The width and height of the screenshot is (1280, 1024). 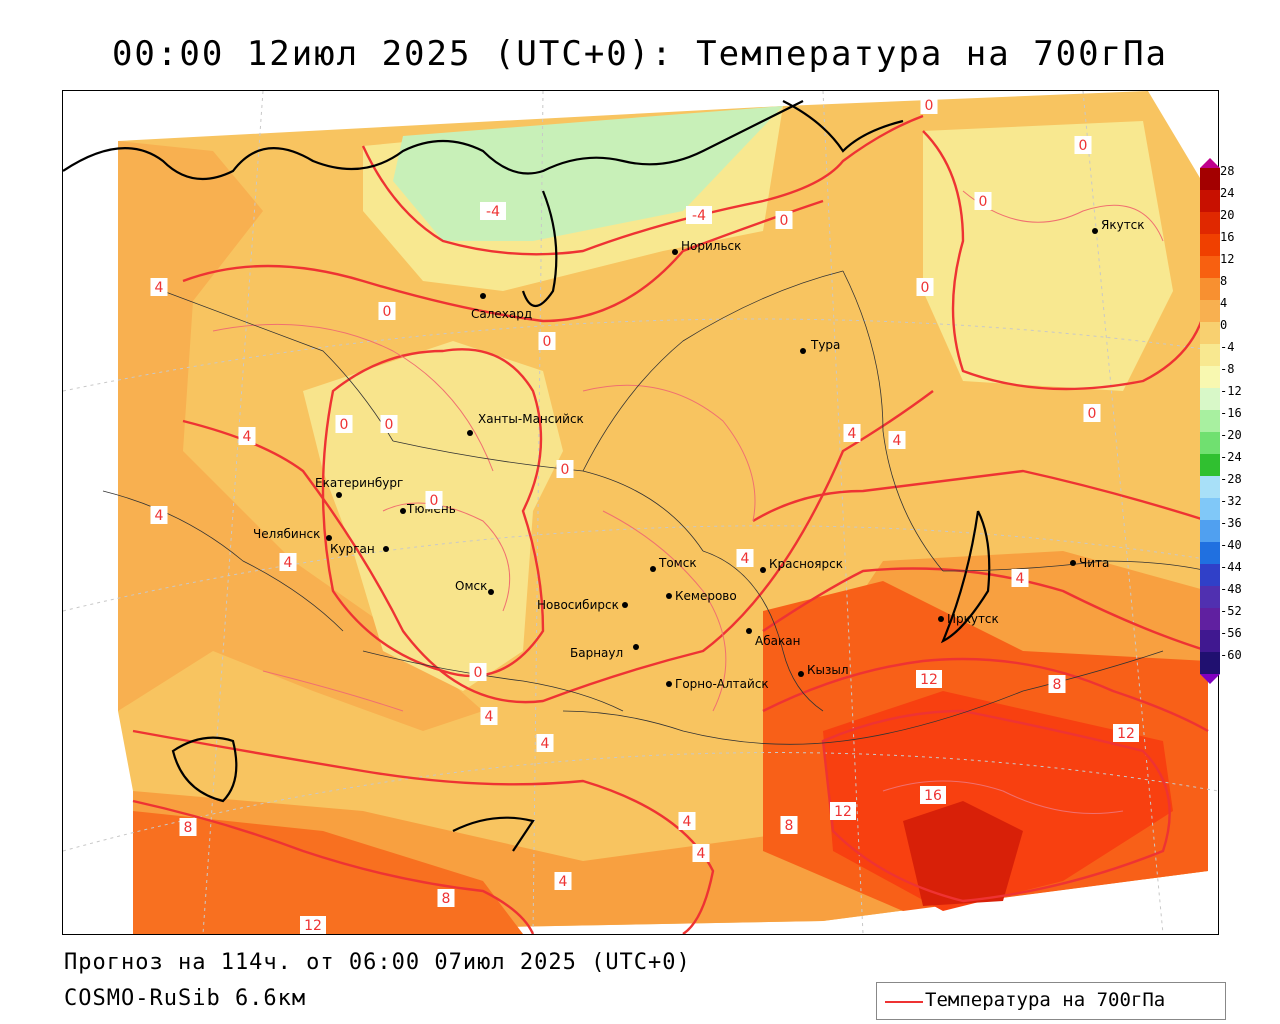 I want to click on colorbar-tick-label: 0, so click(x=1224, y=325).